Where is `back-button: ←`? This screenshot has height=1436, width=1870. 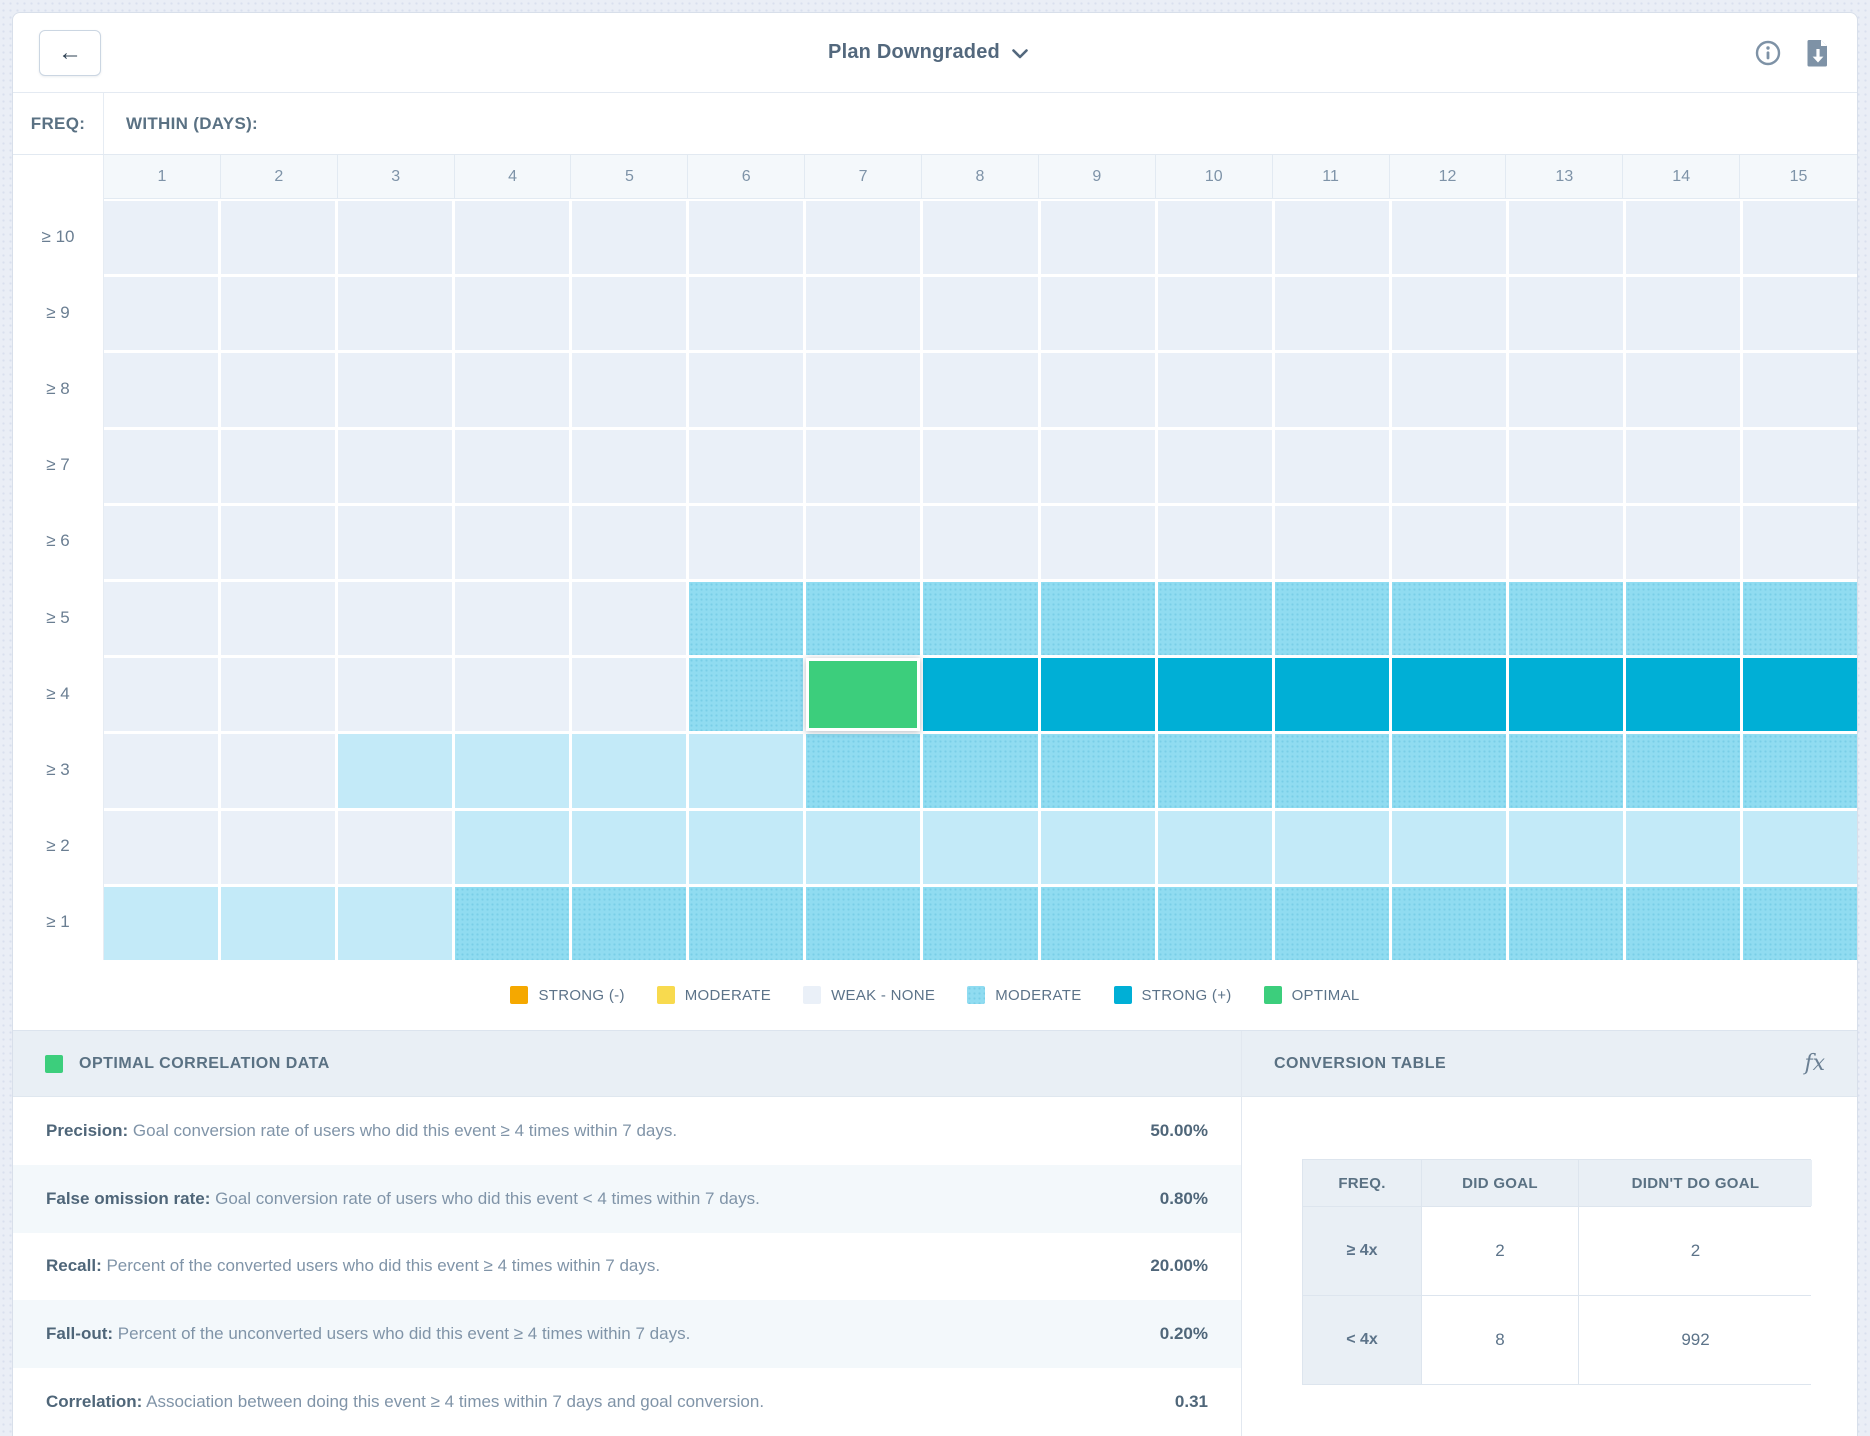
back-button: ← is located at coordinates (70, 52).